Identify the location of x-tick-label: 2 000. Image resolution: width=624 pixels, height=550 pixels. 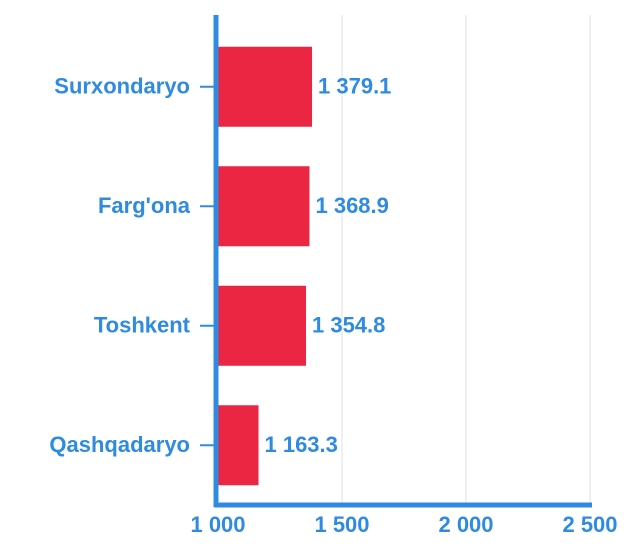
(465, 524).